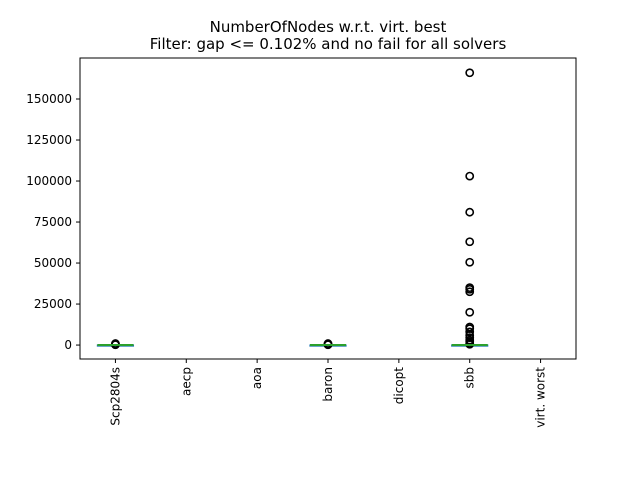  I want to click on x-tick-label: baron, so click(328, 384).